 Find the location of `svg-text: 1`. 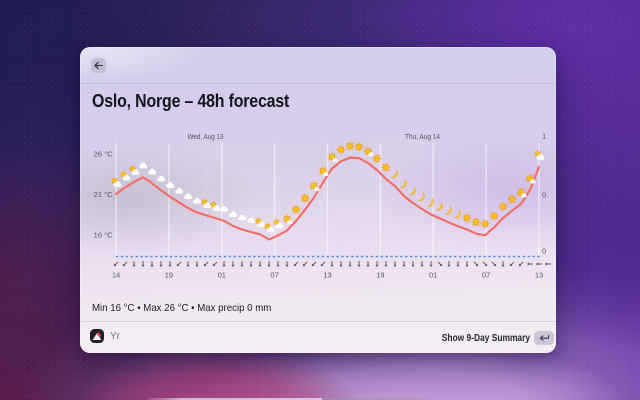

svg-text: 1 is located at coordinates (544, 136).